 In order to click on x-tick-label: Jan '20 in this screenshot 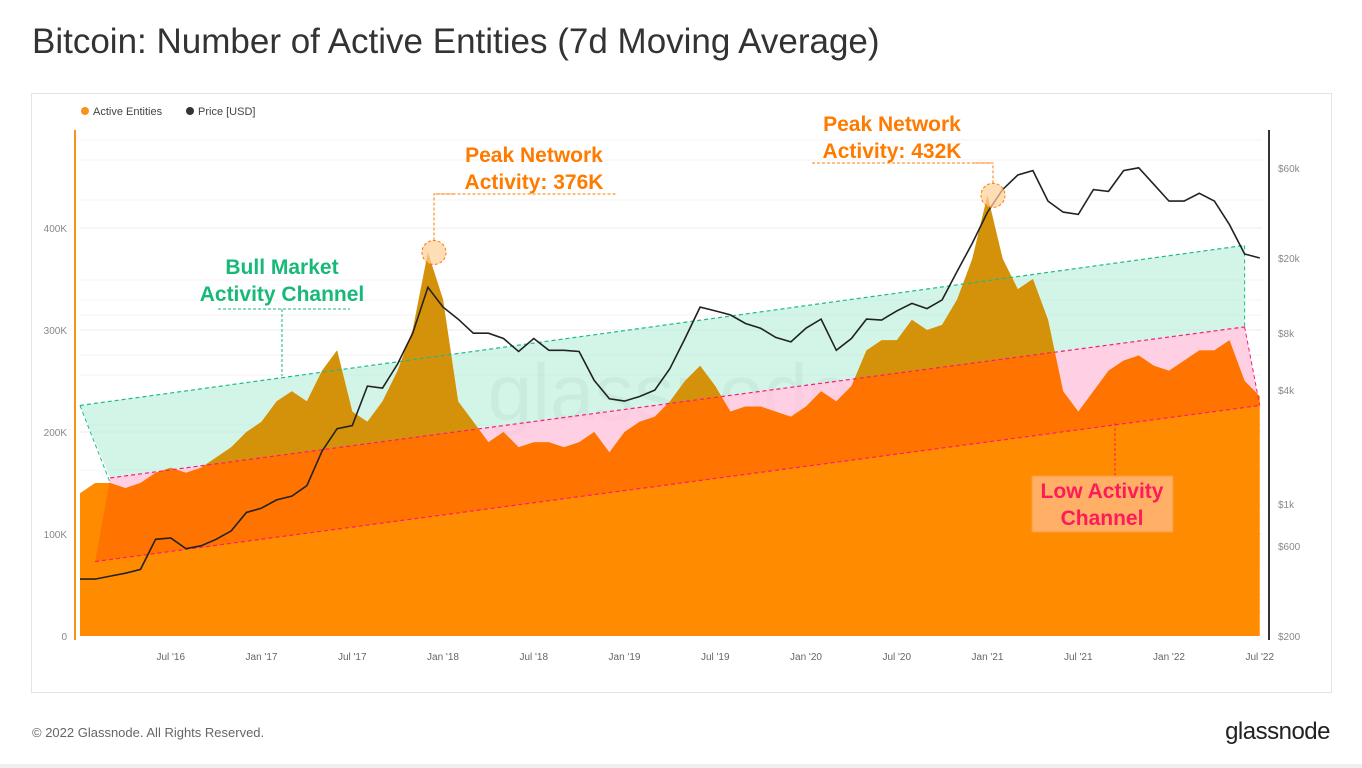, I will do `click(806, 657)`.